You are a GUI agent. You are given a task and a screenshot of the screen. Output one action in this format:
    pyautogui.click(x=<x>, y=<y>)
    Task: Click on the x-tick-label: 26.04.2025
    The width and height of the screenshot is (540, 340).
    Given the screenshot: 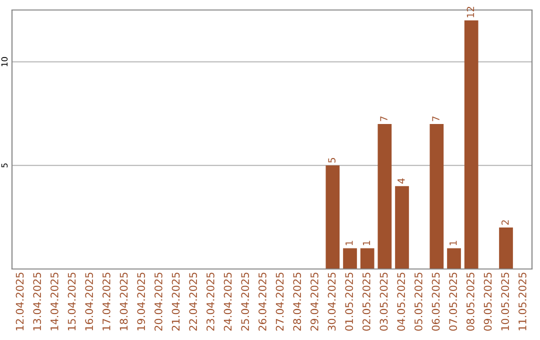 What is the action you would take?
    pyautogui.click(x=262, y=301)
    